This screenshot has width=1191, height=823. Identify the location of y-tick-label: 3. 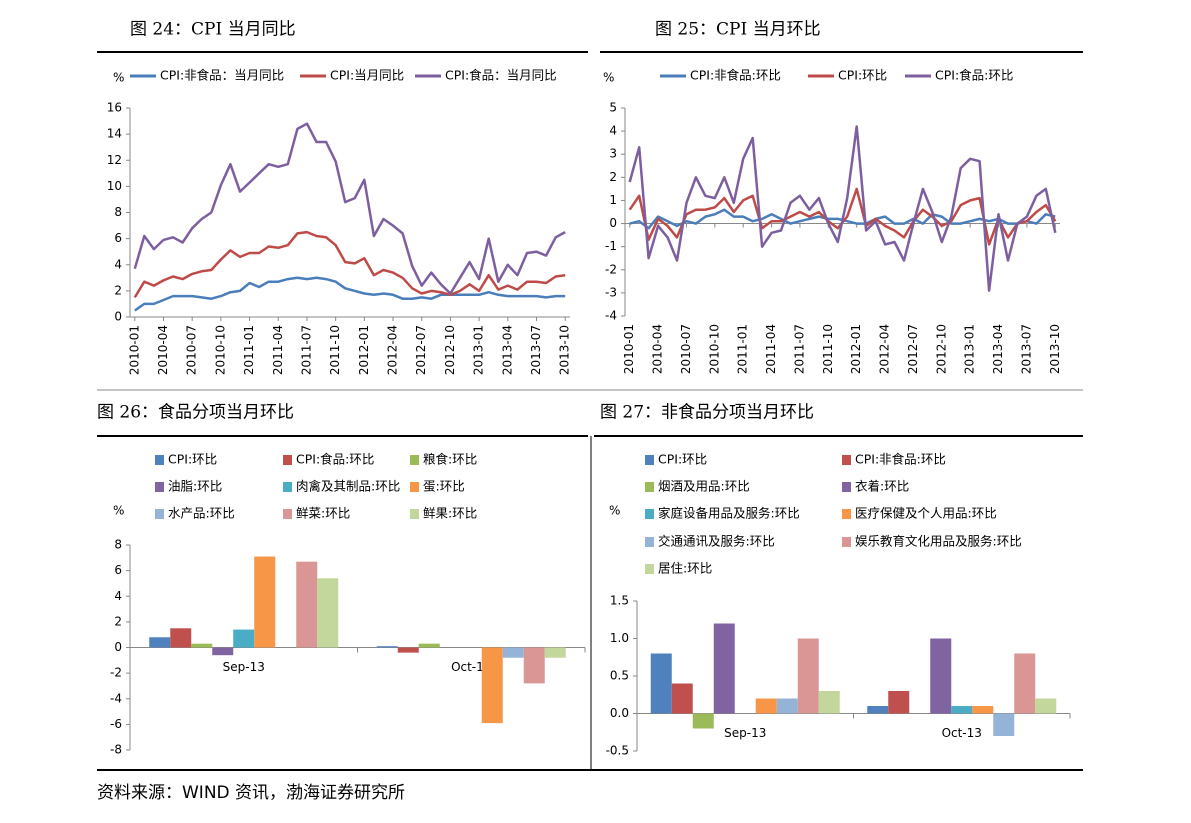
(613, 154).